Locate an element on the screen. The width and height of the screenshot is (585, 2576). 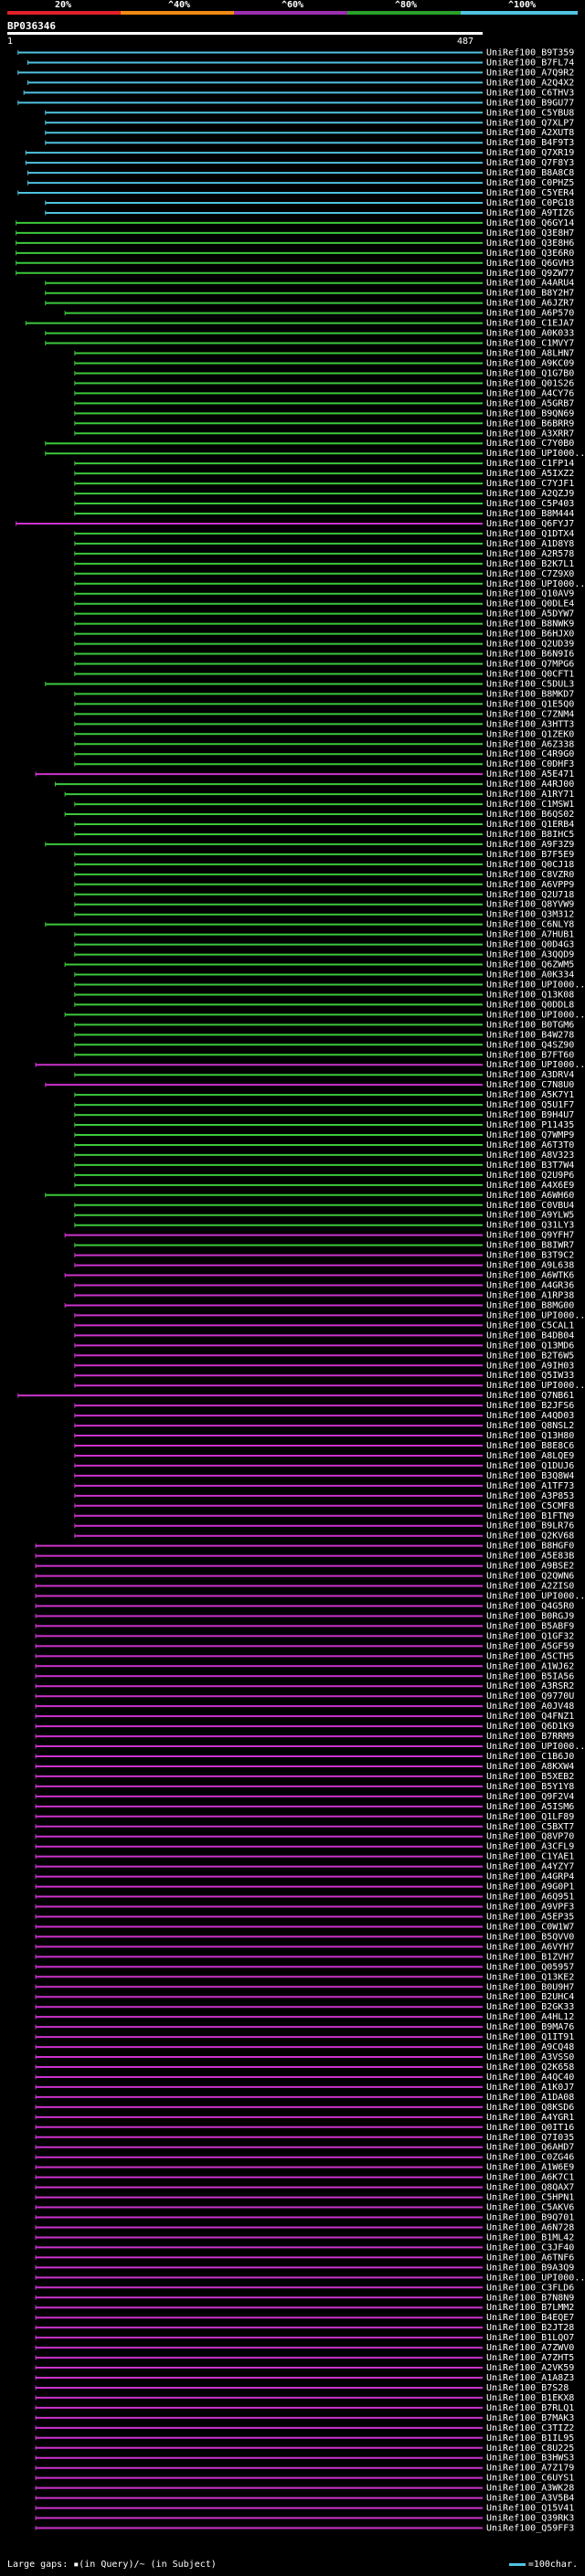
hit-label: UniRef100_C0VBU4 is located at coordinates (530, 1206).